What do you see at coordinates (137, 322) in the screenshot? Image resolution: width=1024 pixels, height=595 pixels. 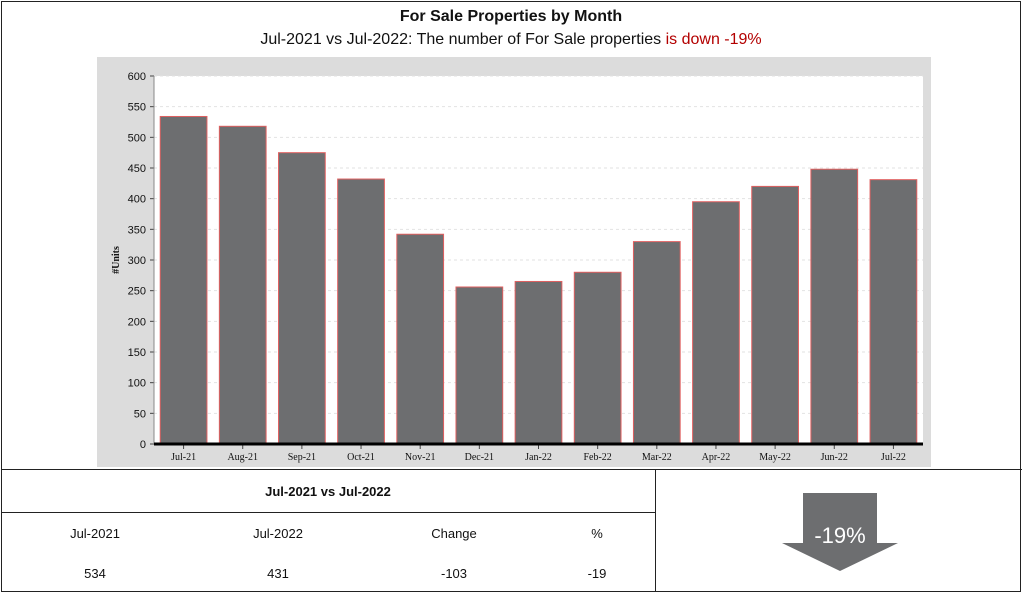 I see `y-tick-label: 200` at bounding box center [137, 322].